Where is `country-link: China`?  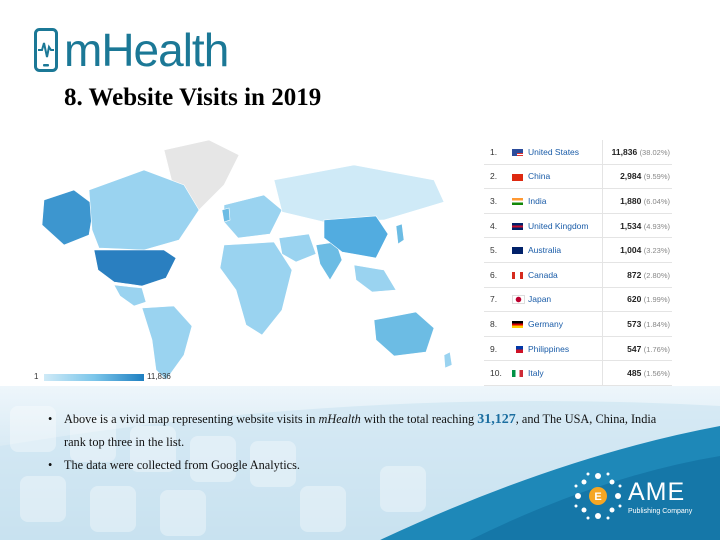 country-link: China is located at coordinates (565, 177).